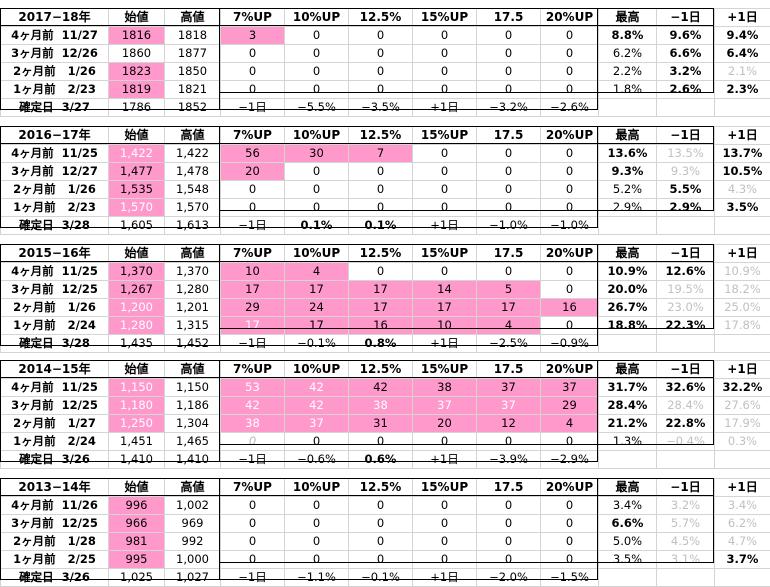 The image size is (770, 587). I want to click on cell: 10.5%, so click(742, 172).